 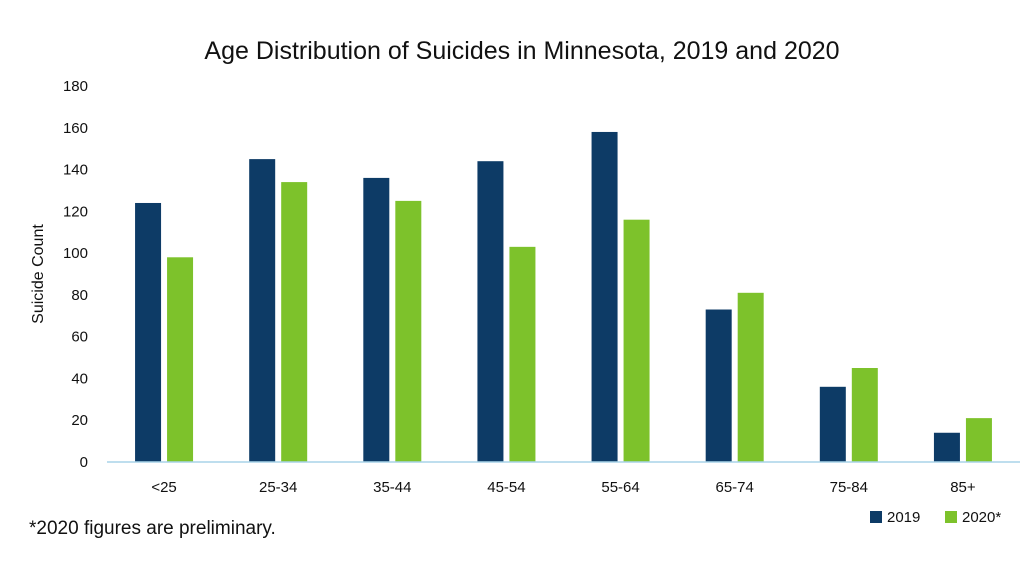 I want to click on x-tick-label: 65-74, so click(x=735, y=487).